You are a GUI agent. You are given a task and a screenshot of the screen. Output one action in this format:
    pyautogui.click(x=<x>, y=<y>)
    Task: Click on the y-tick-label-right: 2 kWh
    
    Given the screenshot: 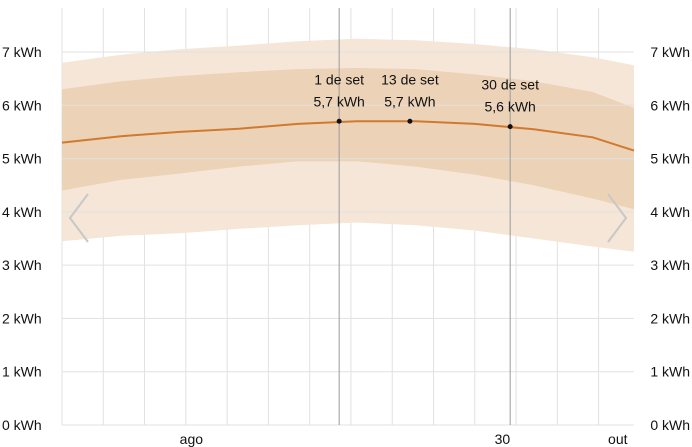 What is the action you would take?
    pyautogui.click(x=670, y=318)
    